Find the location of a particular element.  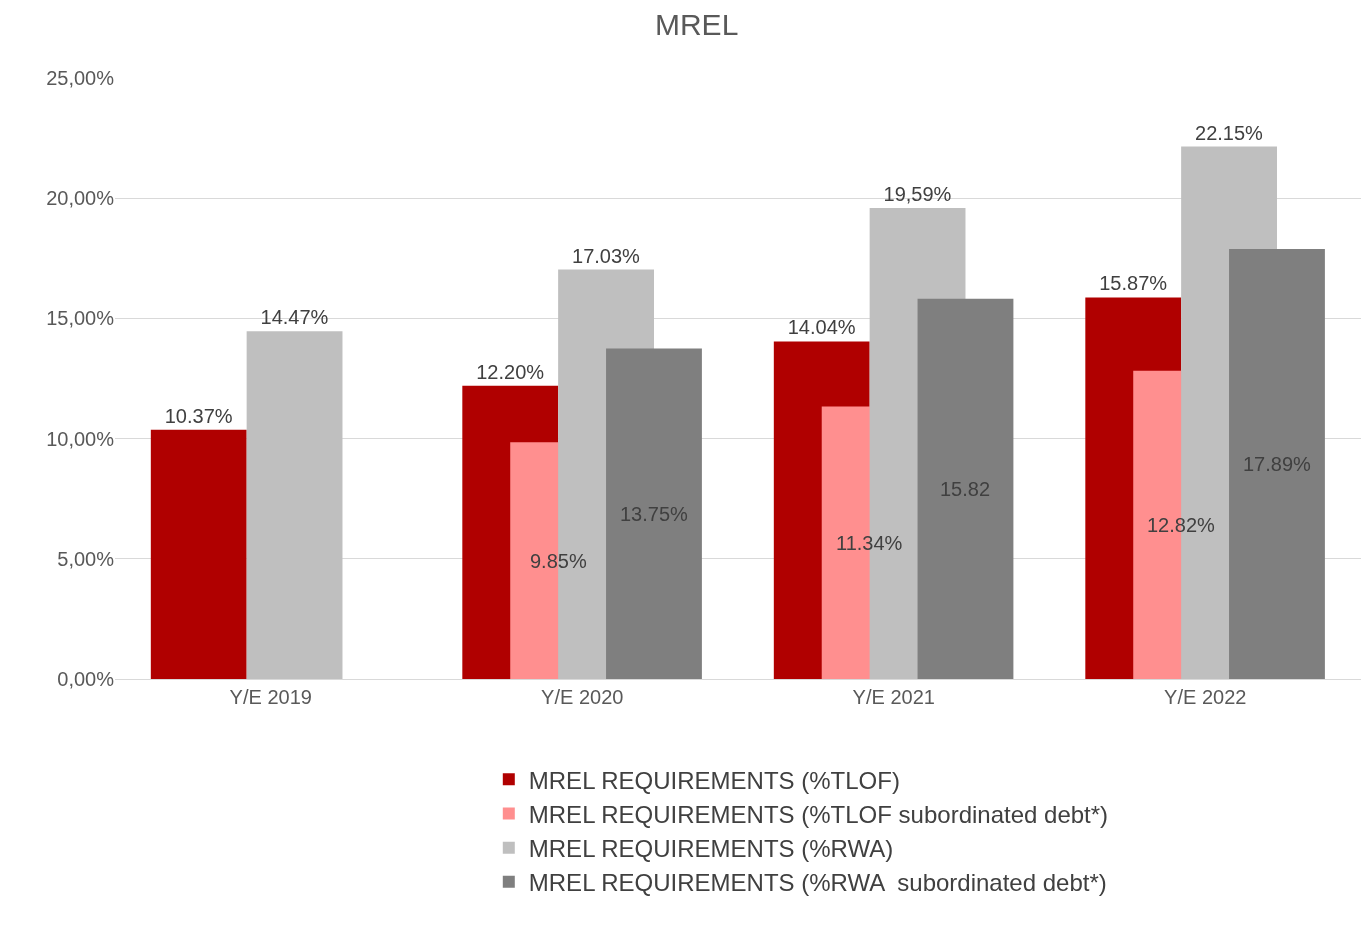

data-label: 15.87% is located at coordinates (1133, 283).